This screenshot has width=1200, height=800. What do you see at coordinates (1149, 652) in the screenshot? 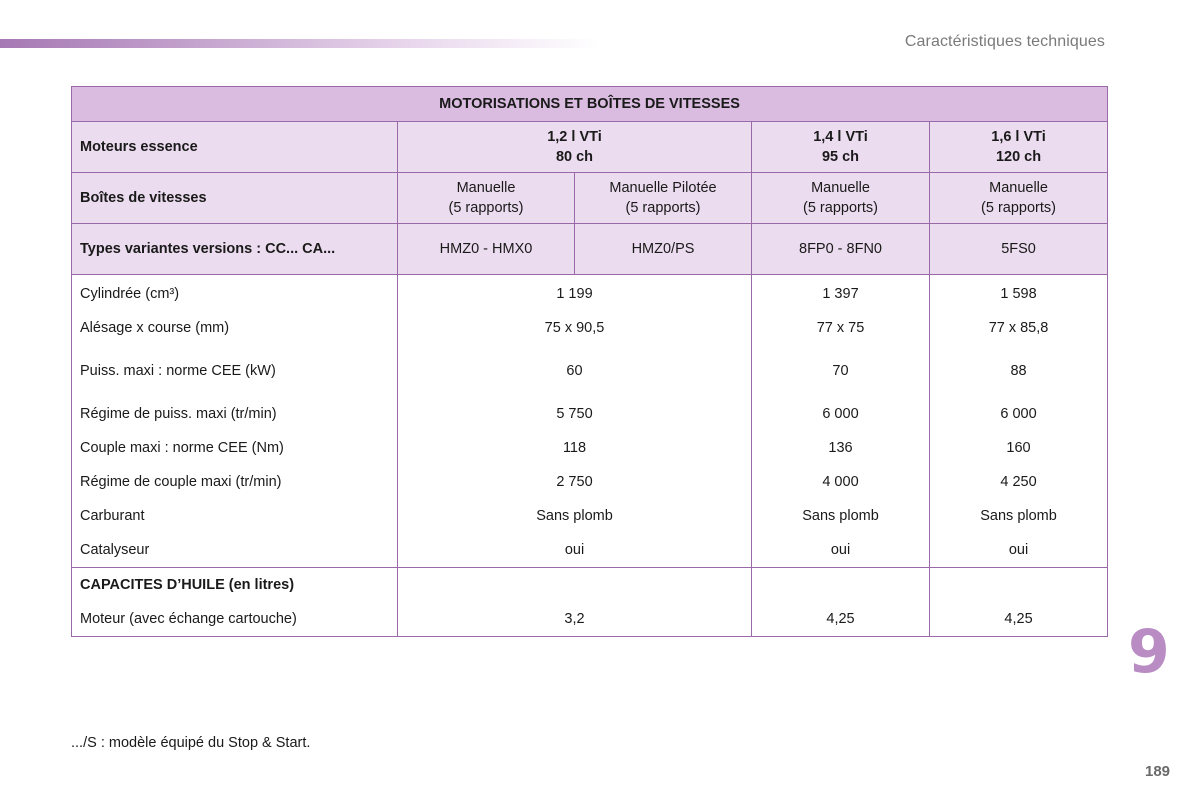
I see `chapter-number: 9` at bounding box center [1149, 652].